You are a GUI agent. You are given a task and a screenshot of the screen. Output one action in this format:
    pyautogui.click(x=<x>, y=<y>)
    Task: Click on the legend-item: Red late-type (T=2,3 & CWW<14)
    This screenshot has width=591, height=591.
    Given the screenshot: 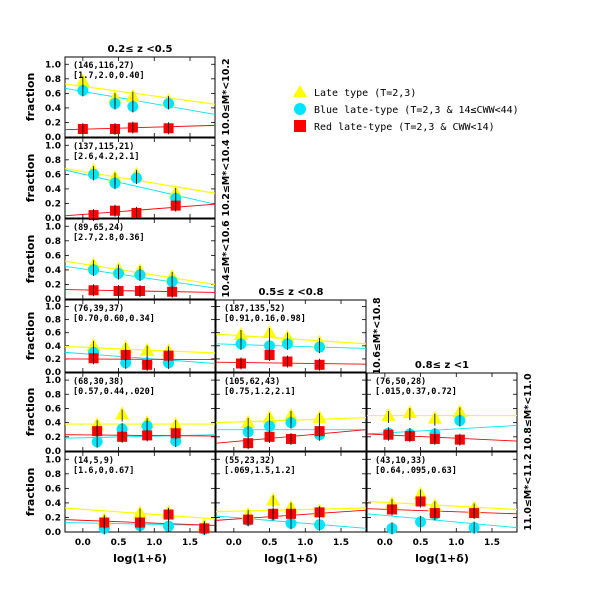 What is the action you would take?
    pyautogui.click(x=394, y=126)
    